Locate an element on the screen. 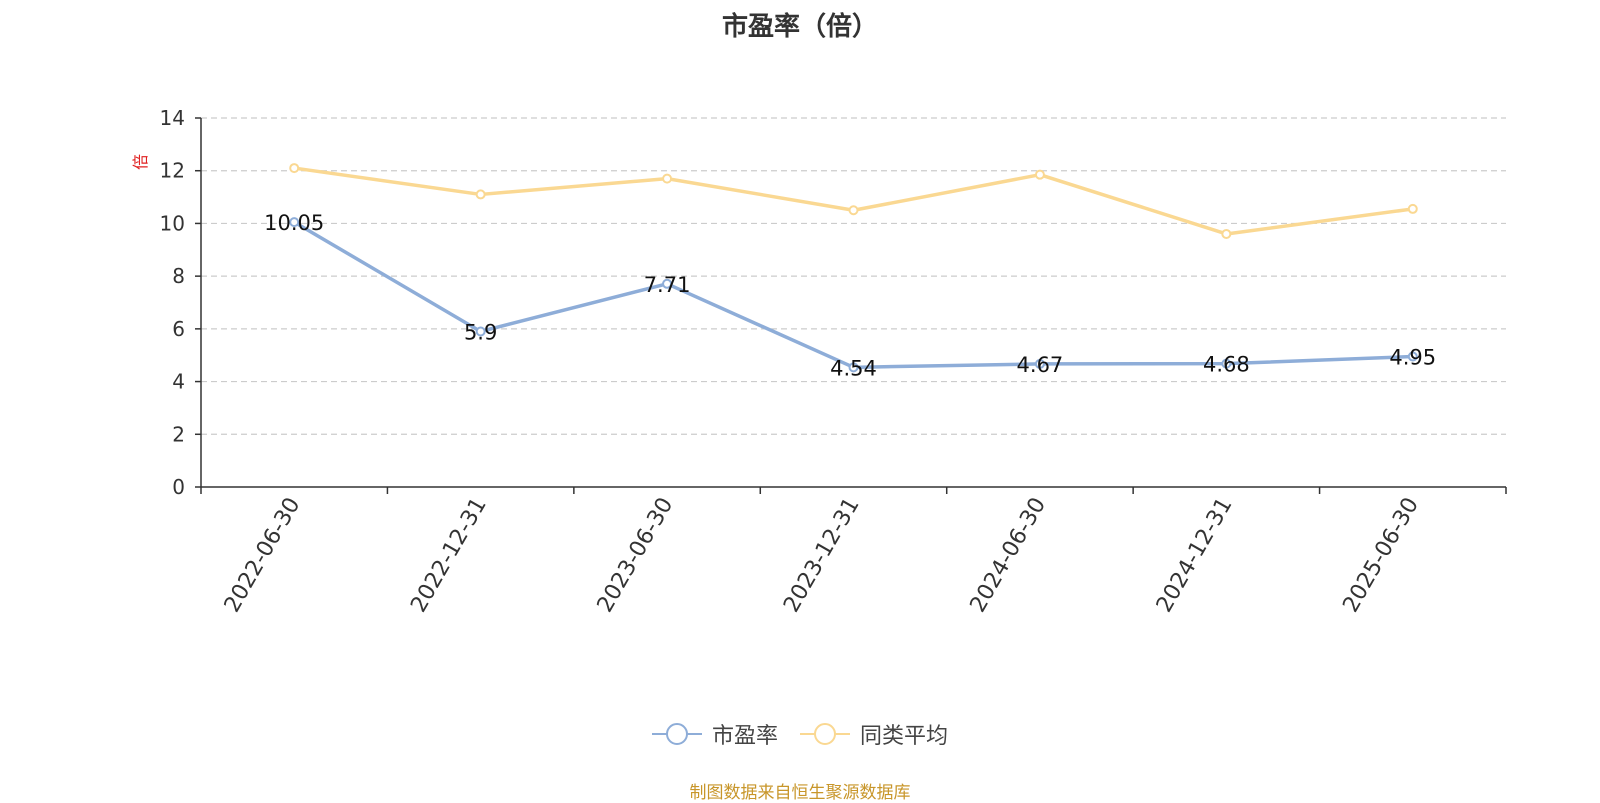  data-label-pe: 4.68 is located at coordinates (1226, 365).